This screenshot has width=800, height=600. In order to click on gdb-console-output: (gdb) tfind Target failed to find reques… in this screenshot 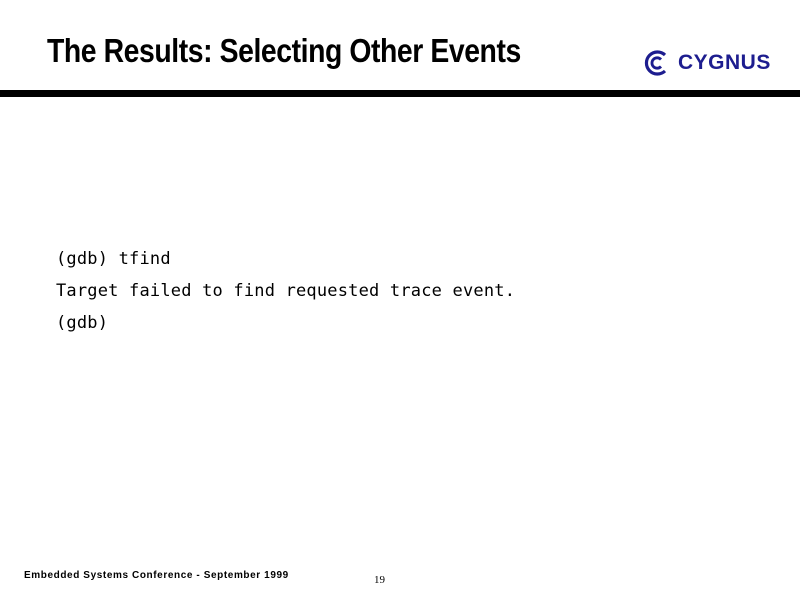, I will do `click(285, 291)`.